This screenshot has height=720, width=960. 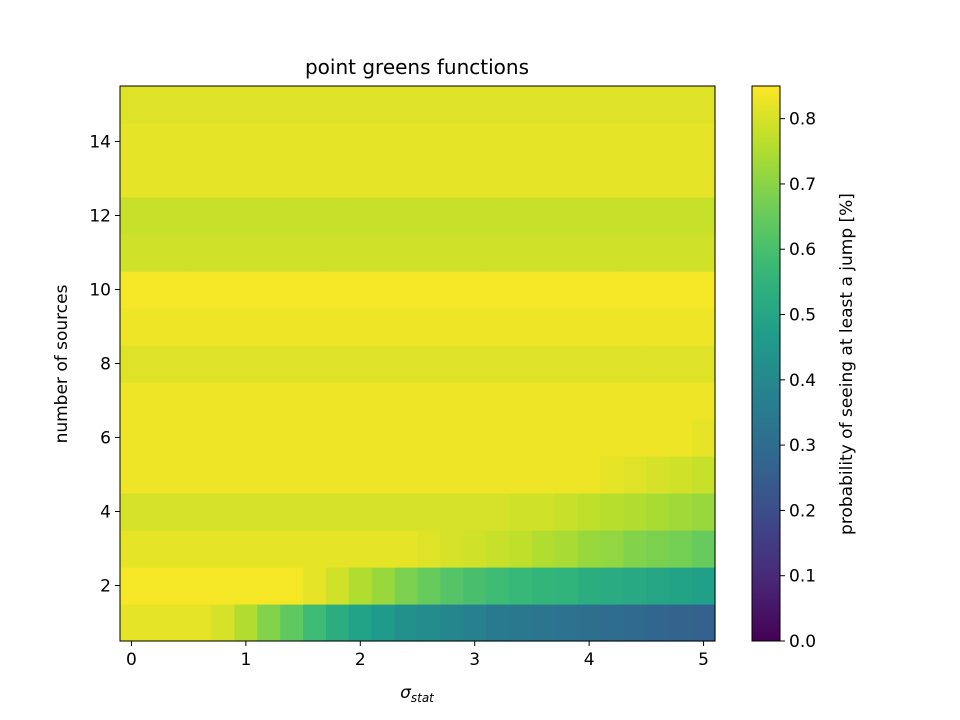 What do you see at coordinates (802, 511) in the screenshot?
I see `colorbar-tick-label: 0.2` at bounding box center [802, 511].